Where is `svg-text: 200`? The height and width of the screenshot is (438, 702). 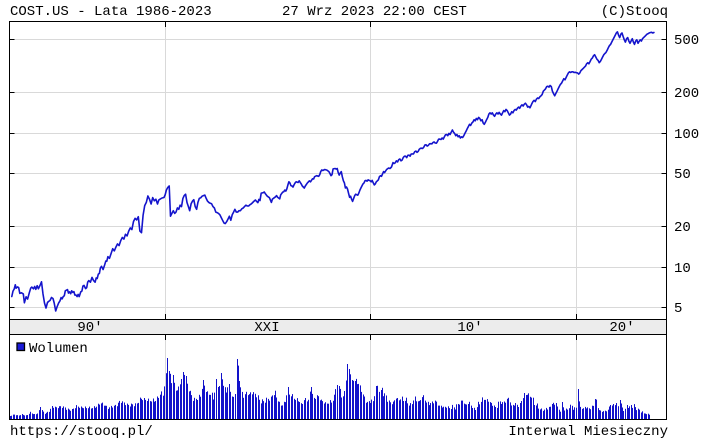
svg-text: 200 is located at coordinates (686, 94).